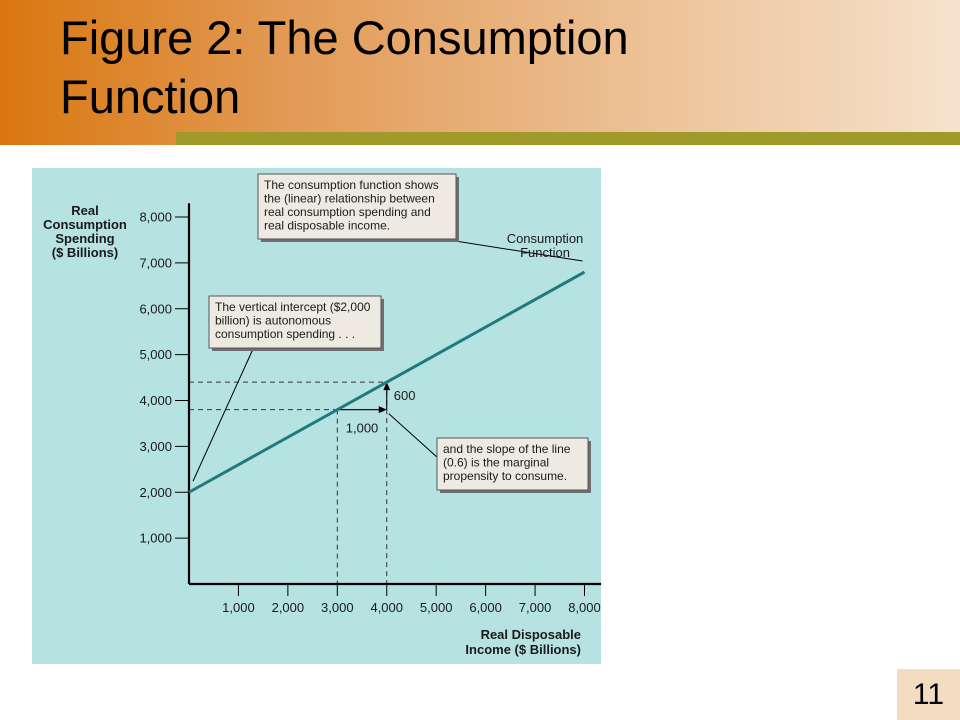 This screenshot has height=720, width=960. I want to click on intercept-callout-box, so click(295, 322).